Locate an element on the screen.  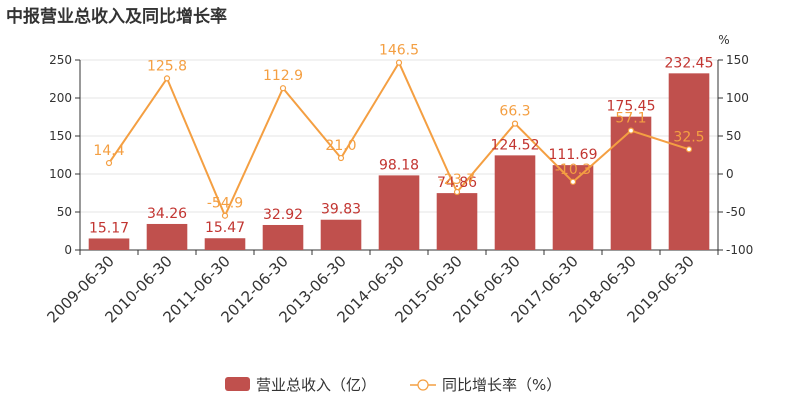
y-right-tick-label: 150 is located at coordinates (737, 60).